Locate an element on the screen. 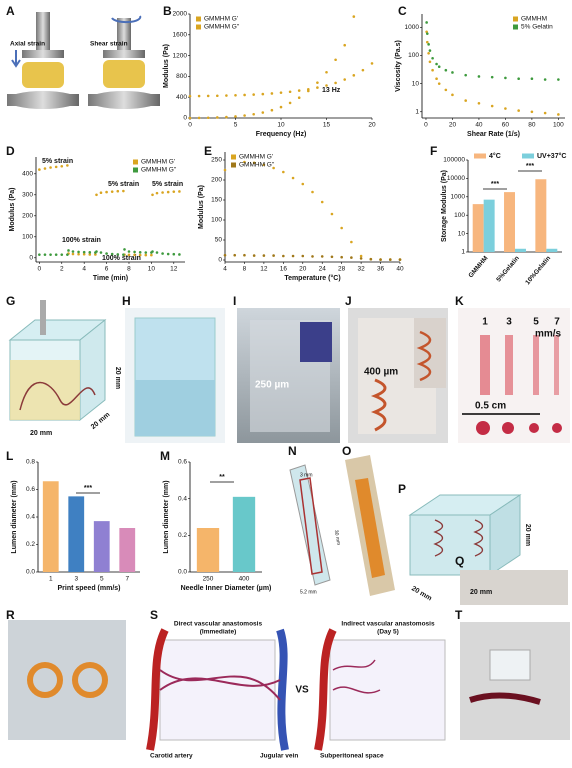 The image size is (572, 768). panel-letter: P is located at coordinates (402, 489).